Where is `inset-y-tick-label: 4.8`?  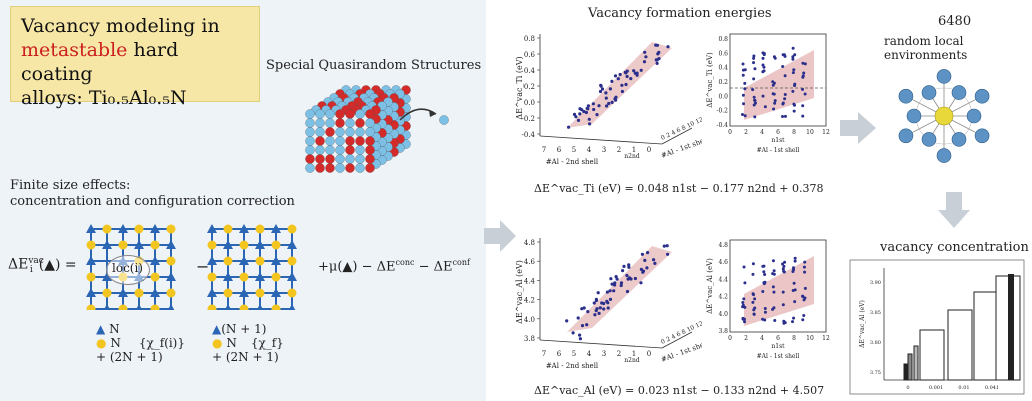 inset-y-tick-label: 4.8 is located at coordinates (723, 245).